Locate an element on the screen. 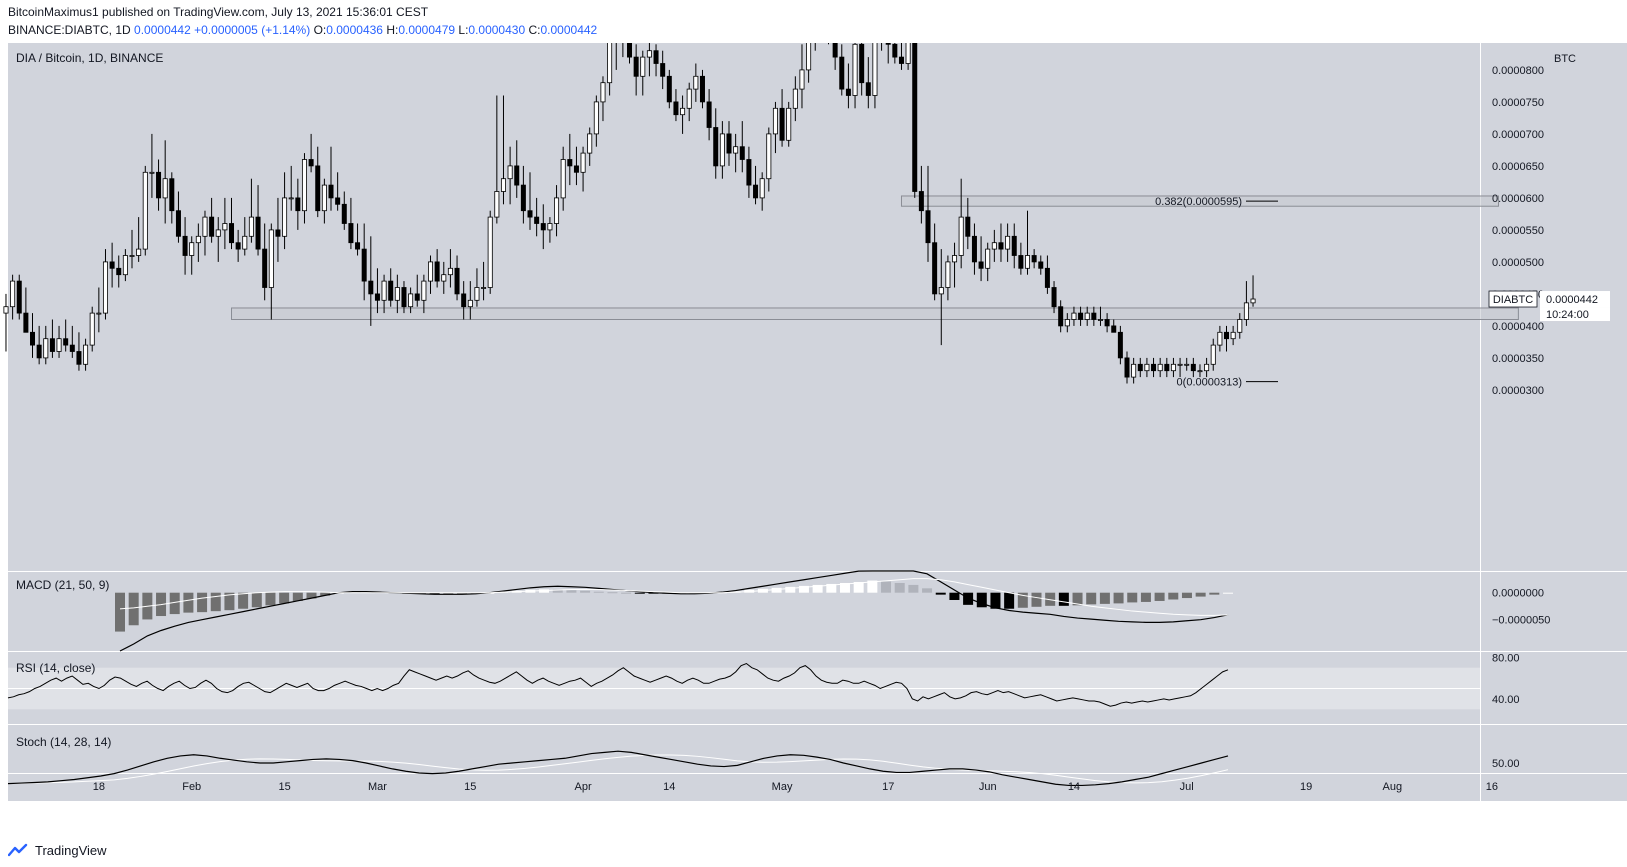 The image size is (1627, 867). x-tick-label: 15 is located at coordinates (470, 787).